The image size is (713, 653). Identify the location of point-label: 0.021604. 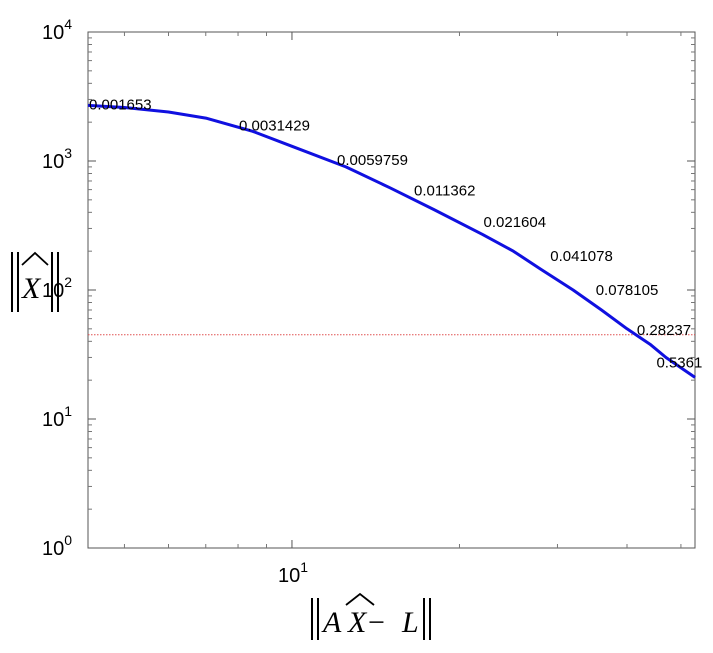
(515, 222).